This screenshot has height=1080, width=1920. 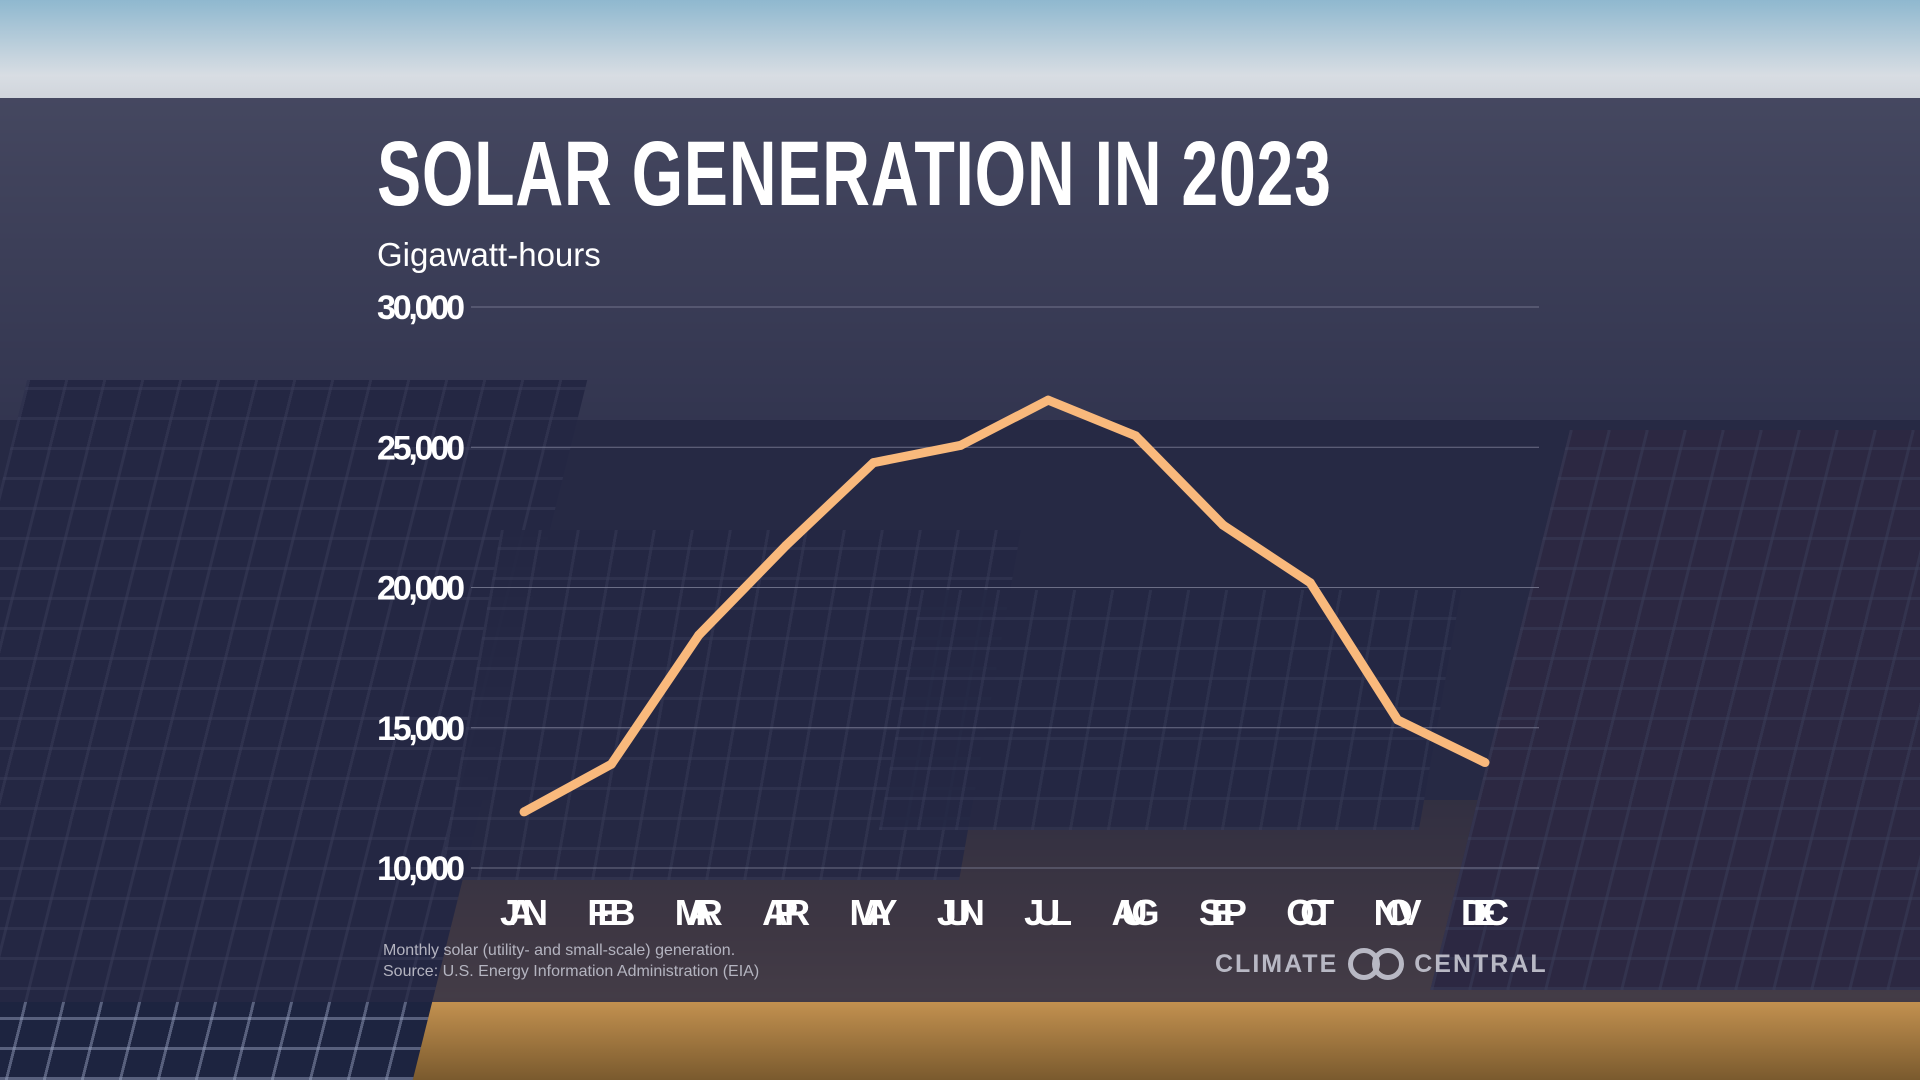 What do you see at coordinates (786, 545) in the screenshot?
I see `data-point-apr` at bounding box center [786, 545].